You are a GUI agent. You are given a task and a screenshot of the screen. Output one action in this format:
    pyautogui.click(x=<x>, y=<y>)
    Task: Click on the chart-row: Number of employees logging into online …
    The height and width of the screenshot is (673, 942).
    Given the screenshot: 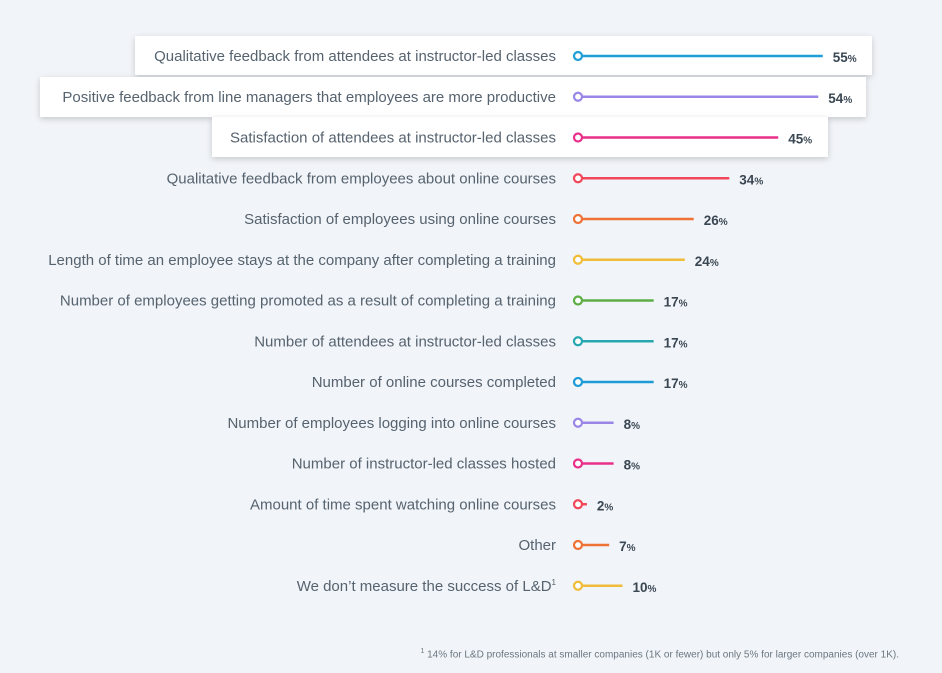 What is the action you would take?
    pyautogui.click(x=433, y=423)
    